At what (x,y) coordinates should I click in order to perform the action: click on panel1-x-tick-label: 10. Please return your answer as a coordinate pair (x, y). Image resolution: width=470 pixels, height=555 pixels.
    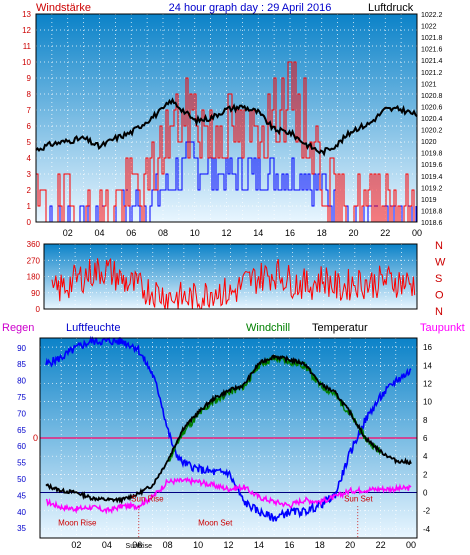
    Looking at the image, I should click on (195, 233).